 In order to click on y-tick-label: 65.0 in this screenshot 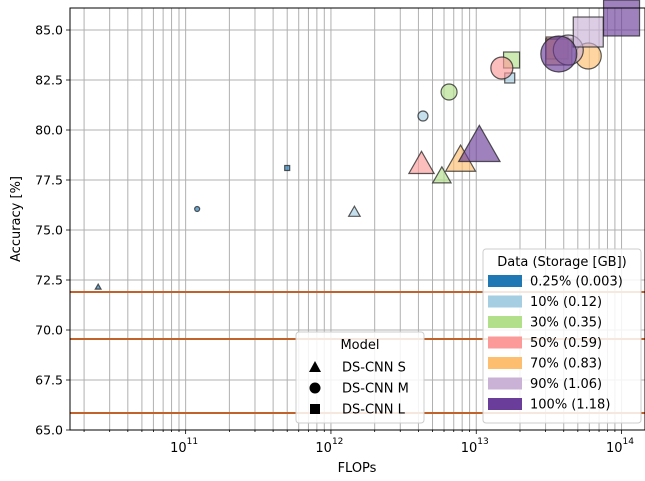, I will do `click(49, 430)`.